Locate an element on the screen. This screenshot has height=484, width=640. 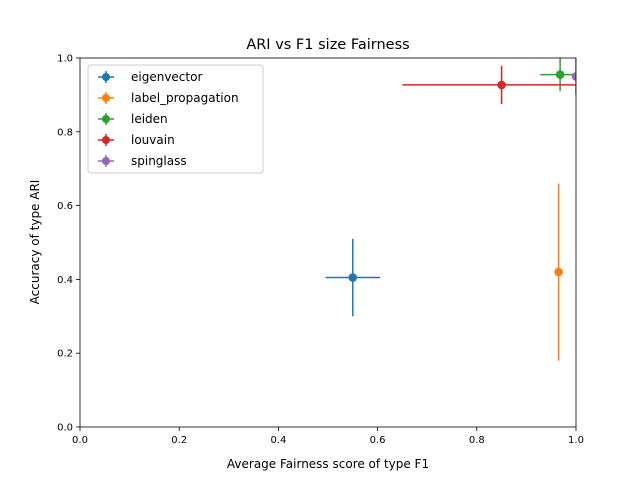
x-tick-label: 0.2 is located at coordinates (179, 440).